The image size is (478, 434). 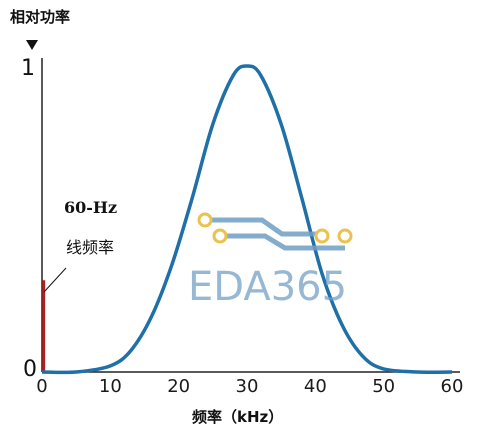 I want to click on x-tick-label: 40, so click(x=315, y=386).